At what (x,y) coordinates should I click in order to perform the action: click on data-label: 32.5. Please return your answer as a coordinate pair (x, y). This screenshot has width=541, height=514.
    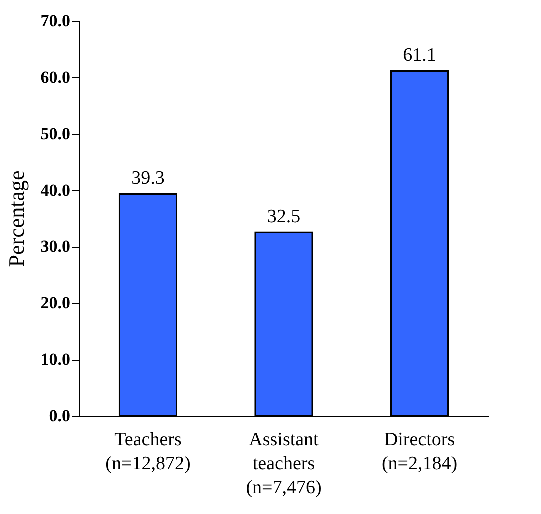
    Looking at the image, I should click on (284, 217).